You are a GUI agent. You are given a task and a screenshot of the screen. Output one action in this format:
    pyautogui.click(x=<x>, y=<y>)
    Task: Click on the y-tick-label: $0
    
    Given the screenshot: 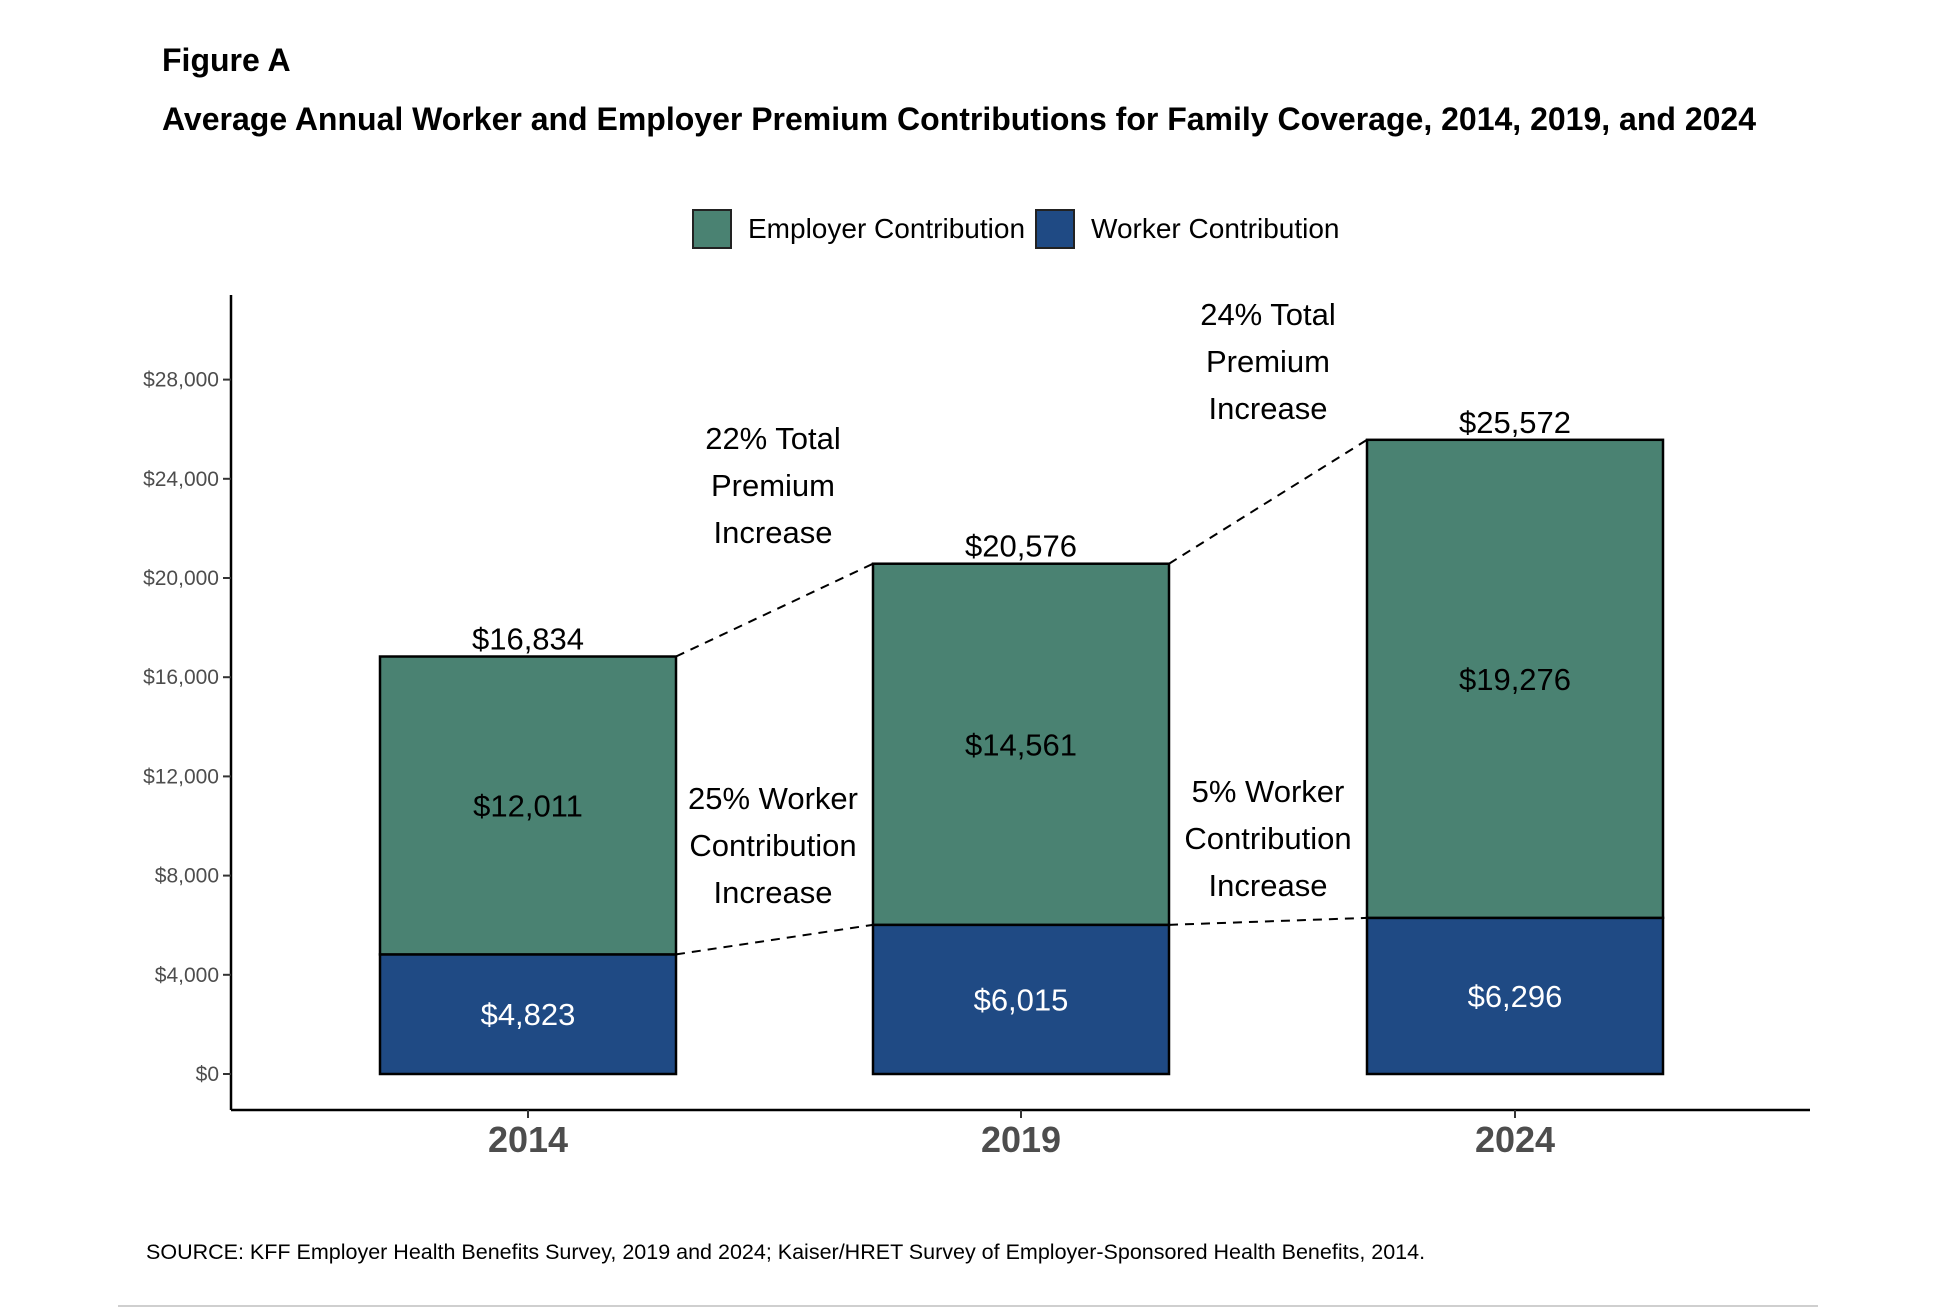 What is the action you would take?
    pyautogui.click(x=207, y=1074)
    